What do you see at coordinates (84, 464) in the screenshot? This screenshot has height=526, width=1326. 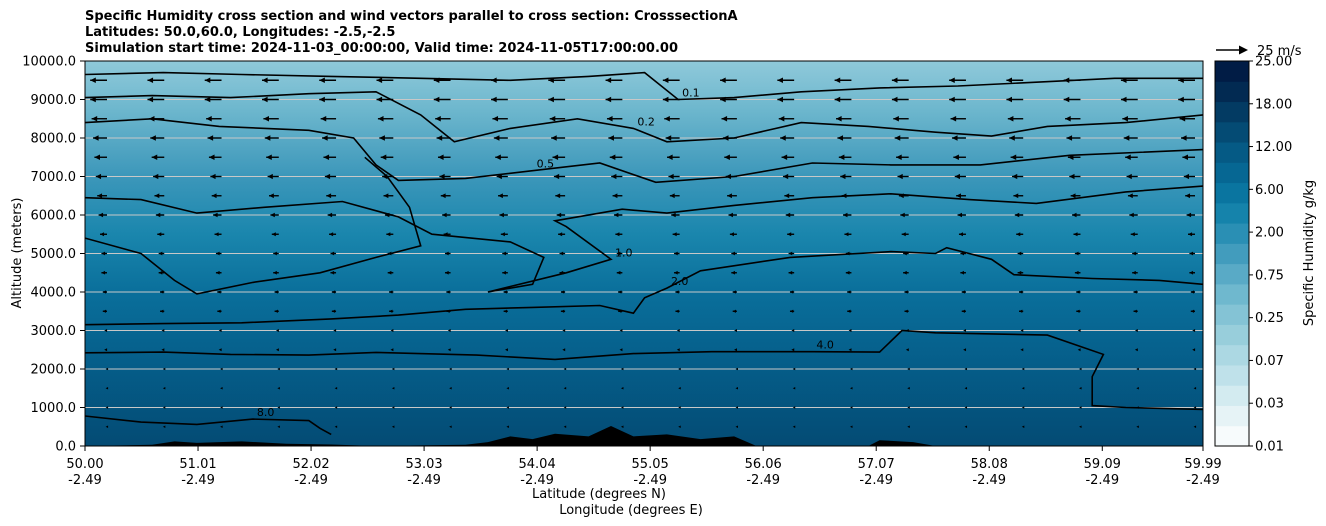 I see `x-tick-label-lat: 50.00` at bounding box center [84, 464].